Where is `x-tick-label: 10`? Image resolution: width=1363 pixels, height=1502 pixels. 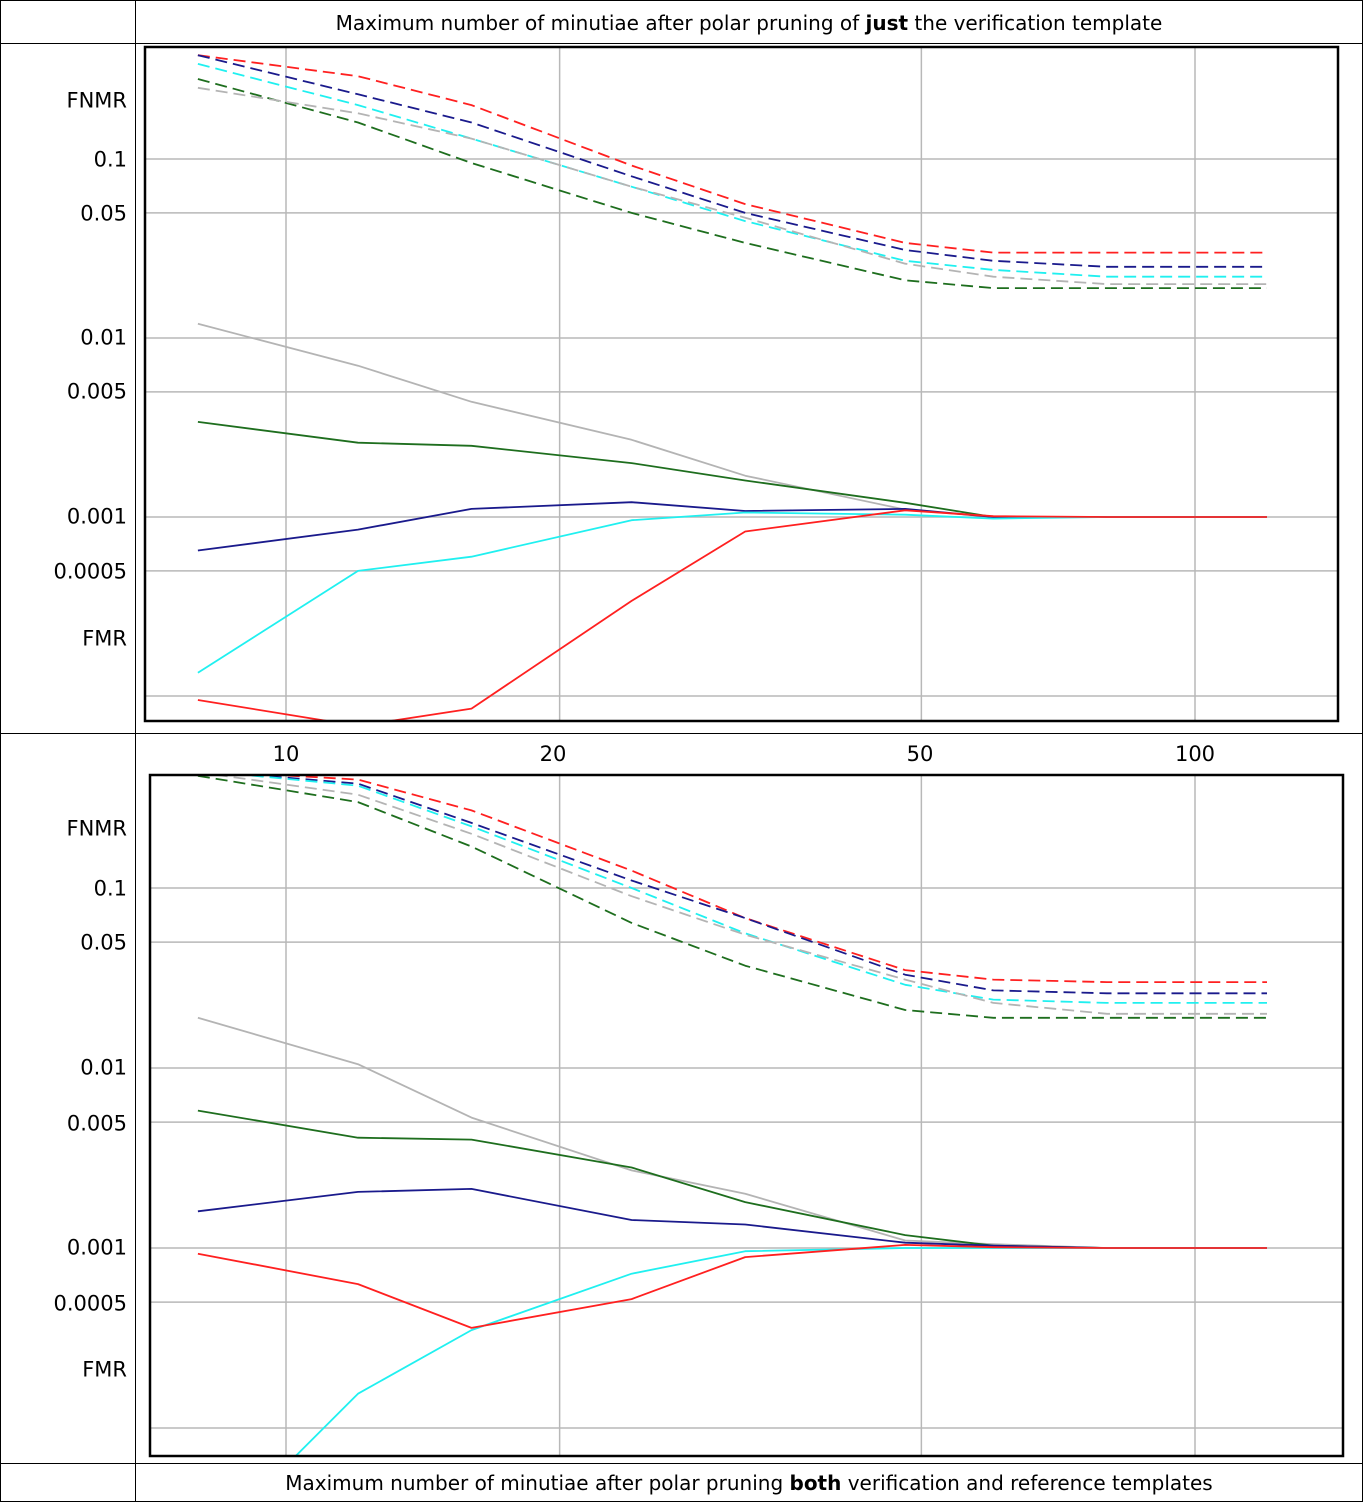 x-tick-label: 10 is located at coordinates (286, 754).